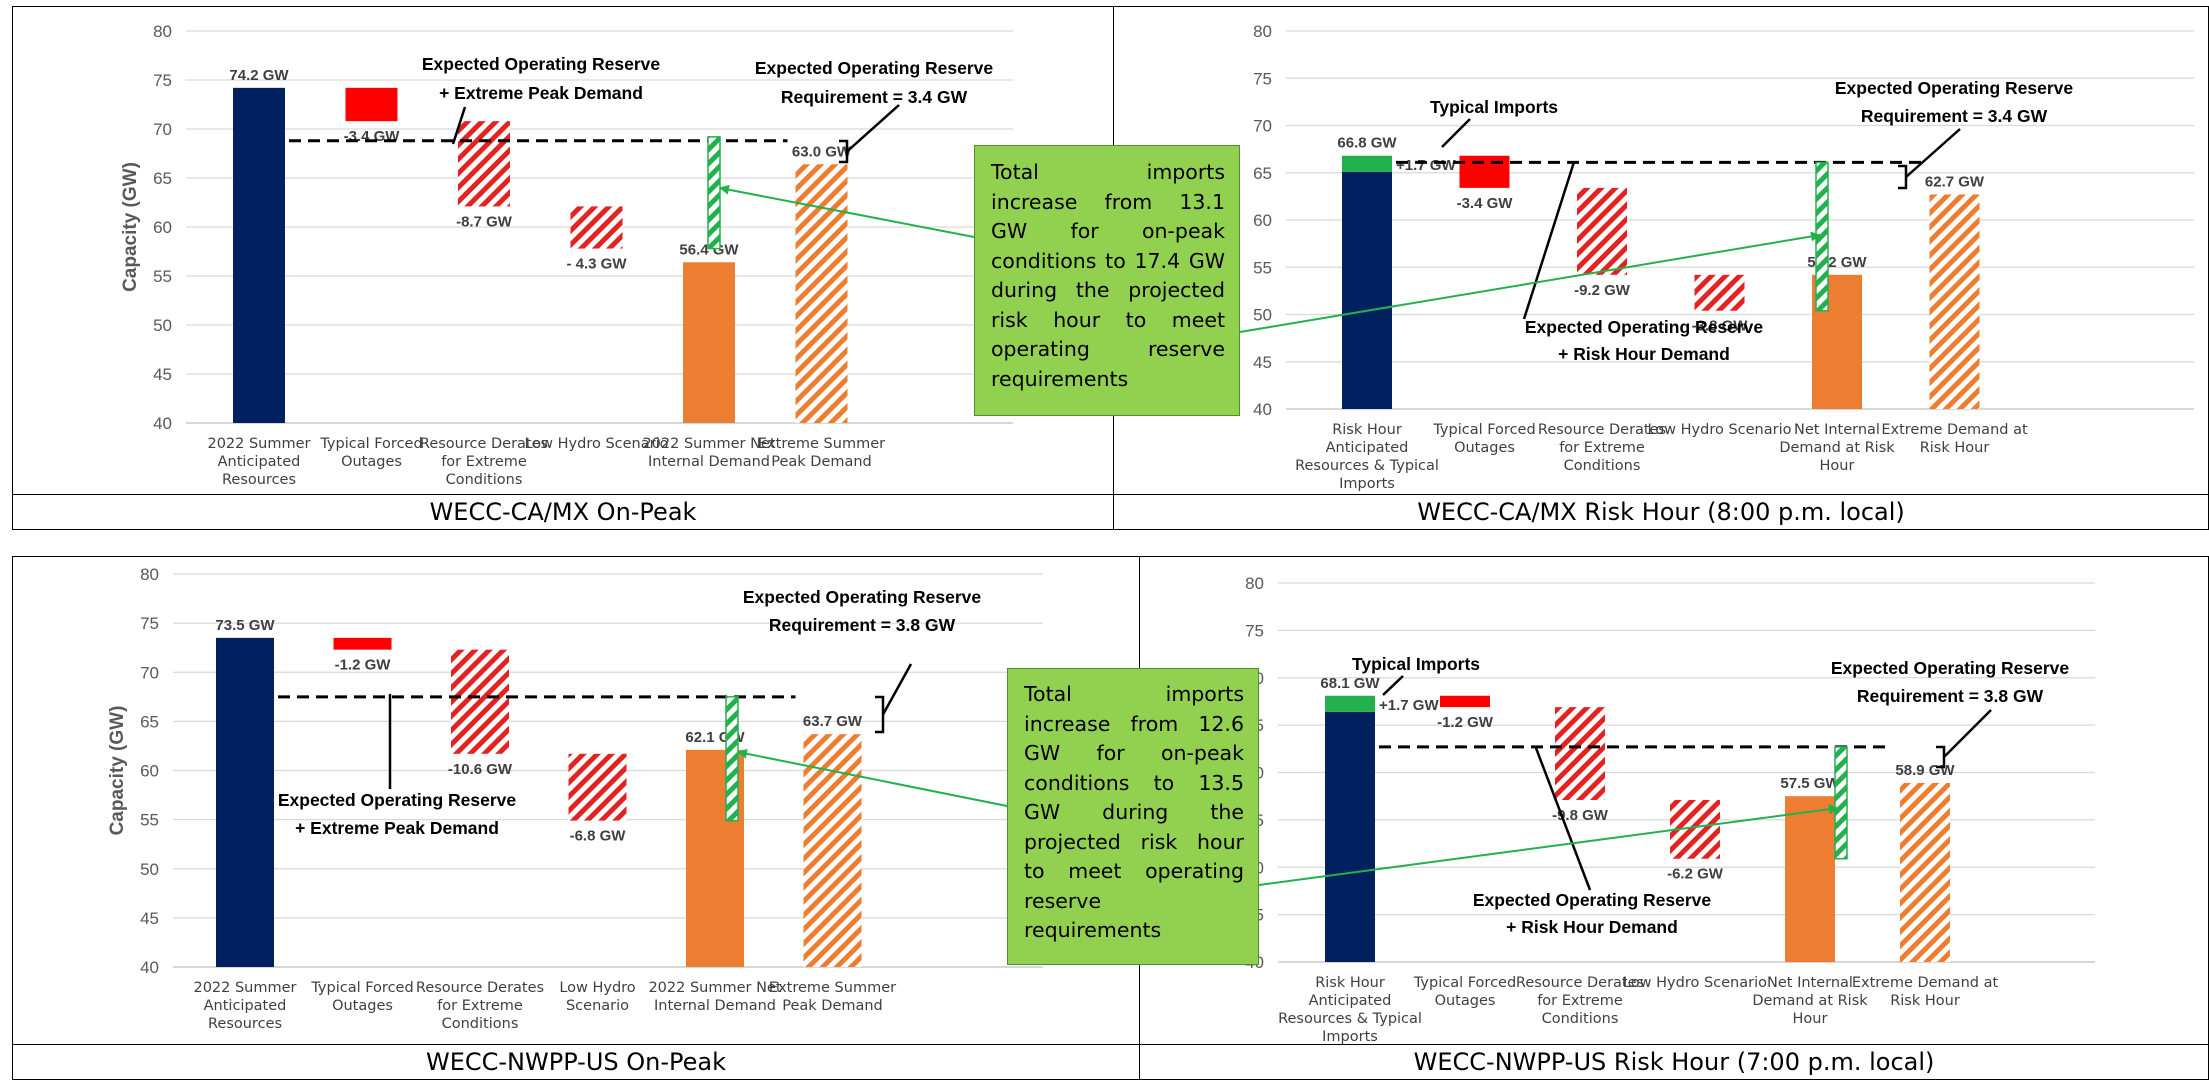 The image size is (2209, 1080). I want to click on bar-value-label: 58.9 GW, so click(1925, 770).